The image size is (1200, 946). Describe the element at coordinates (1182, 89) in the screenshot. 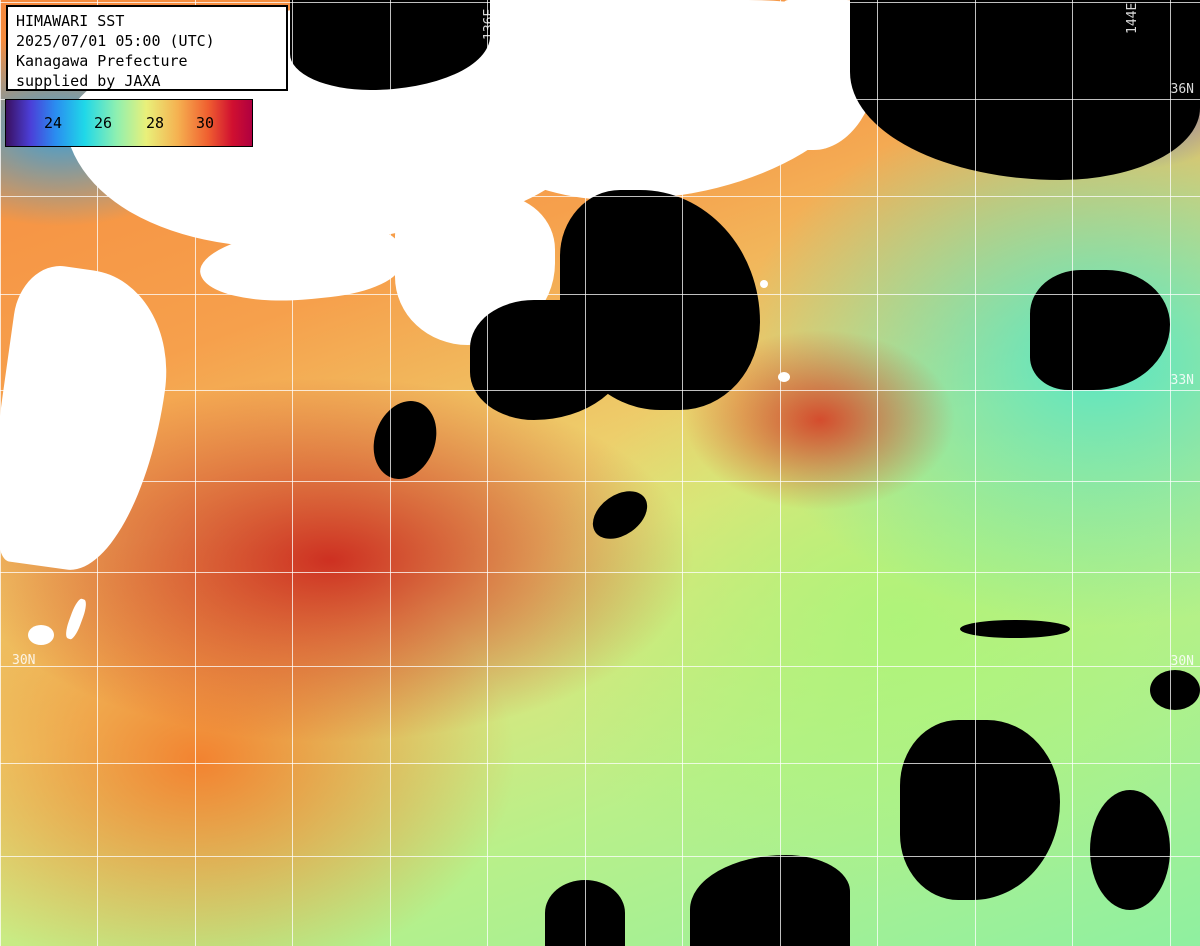

I see `latitude-label-36n: 36N` at that location.